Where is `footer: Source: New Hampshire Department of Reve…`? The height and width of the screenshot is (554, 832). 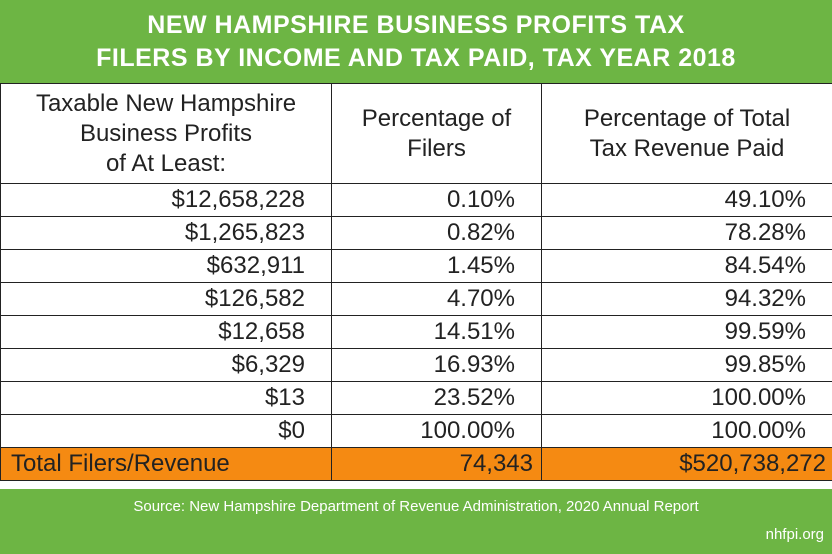
footer: Source: New Hampshire Department of Reve… is located at coordinates (416, 521).